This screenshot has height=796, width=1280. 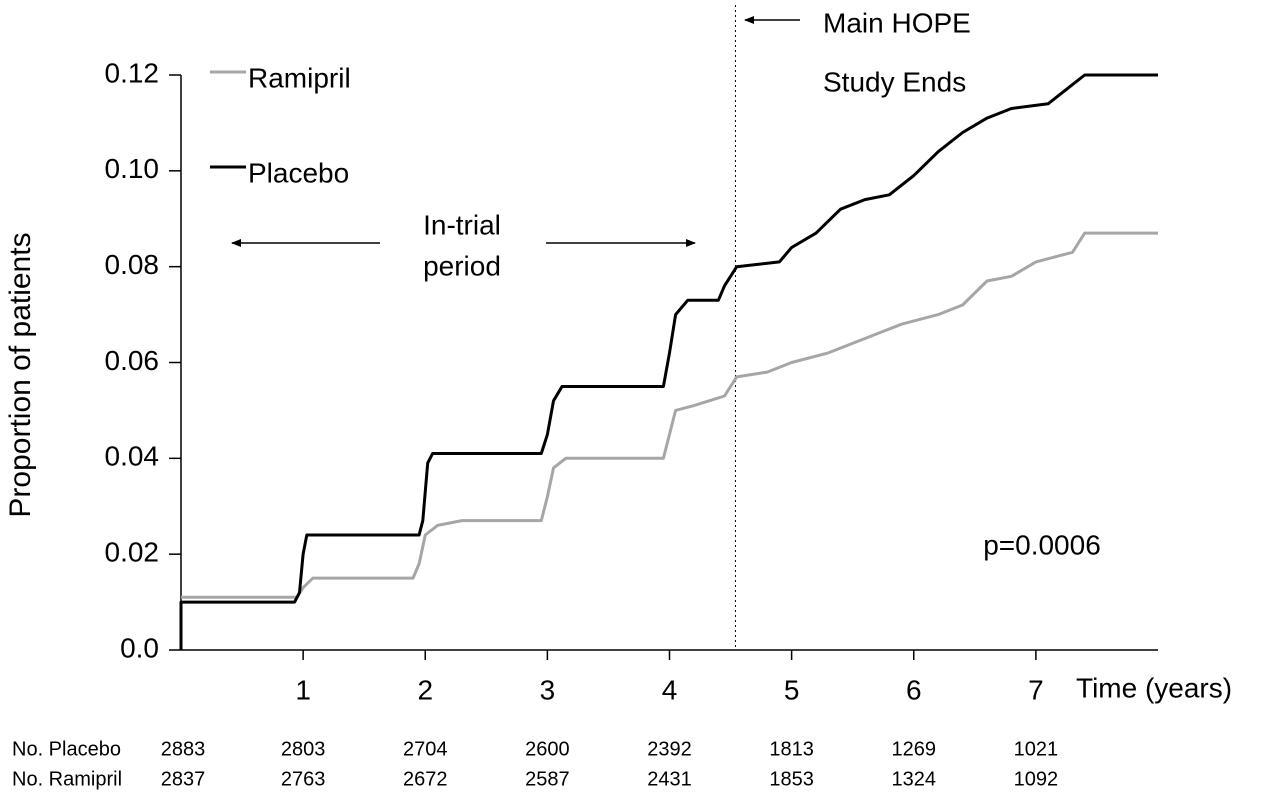 What do you see at coordinates (914, 749) in the screenshot?
I see `risk-count: 1269` at bounding box center [914, 749].